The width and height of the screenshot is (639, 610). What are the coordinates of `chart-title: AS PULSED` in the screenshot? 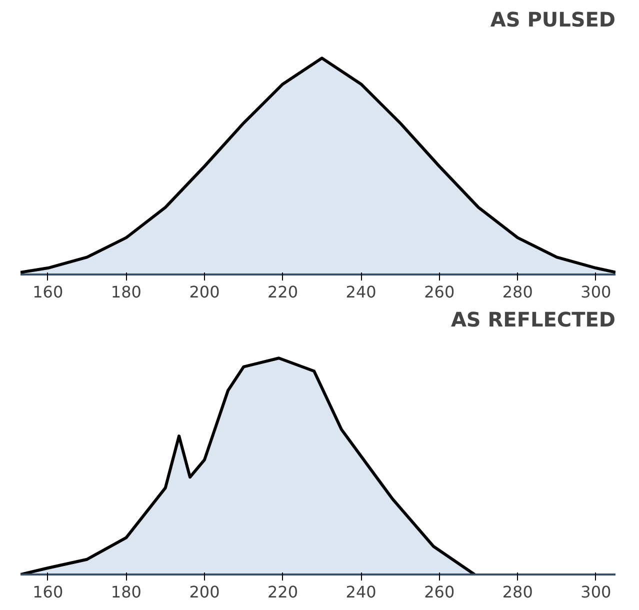 It's located at (553, 20).